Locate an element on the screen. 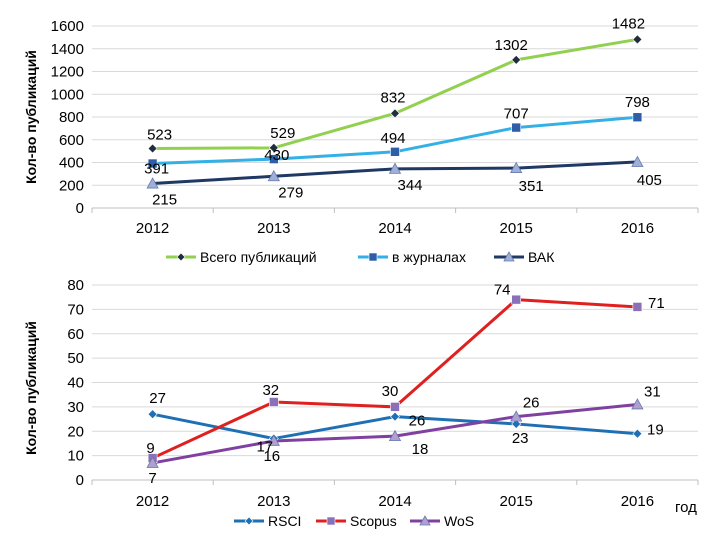 This screenshot has height=540, width=720. y-tick-label: 1000 is located at coordinates (67, 94).